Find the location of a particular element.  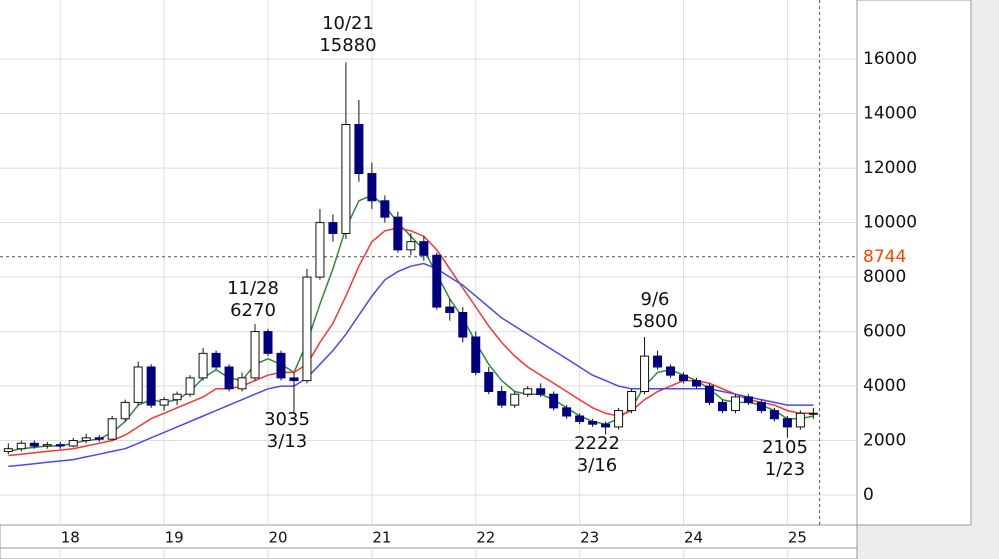

annotation: 2222 is located at coordinates (597, 443).